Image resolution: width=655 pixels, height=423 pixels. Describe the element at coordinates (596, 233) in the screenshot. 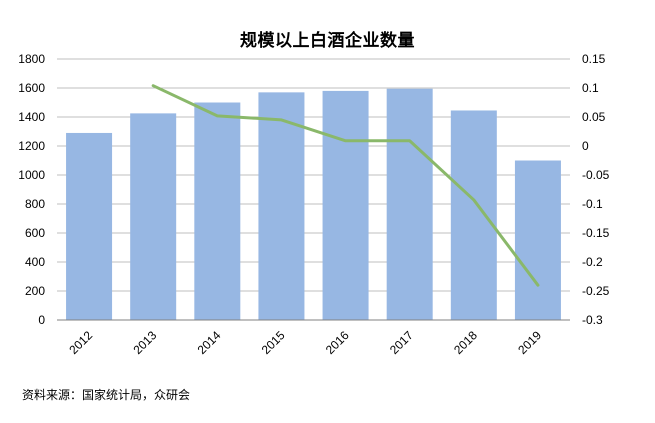

I see `y-right-tick-label: -0.15` at that location.